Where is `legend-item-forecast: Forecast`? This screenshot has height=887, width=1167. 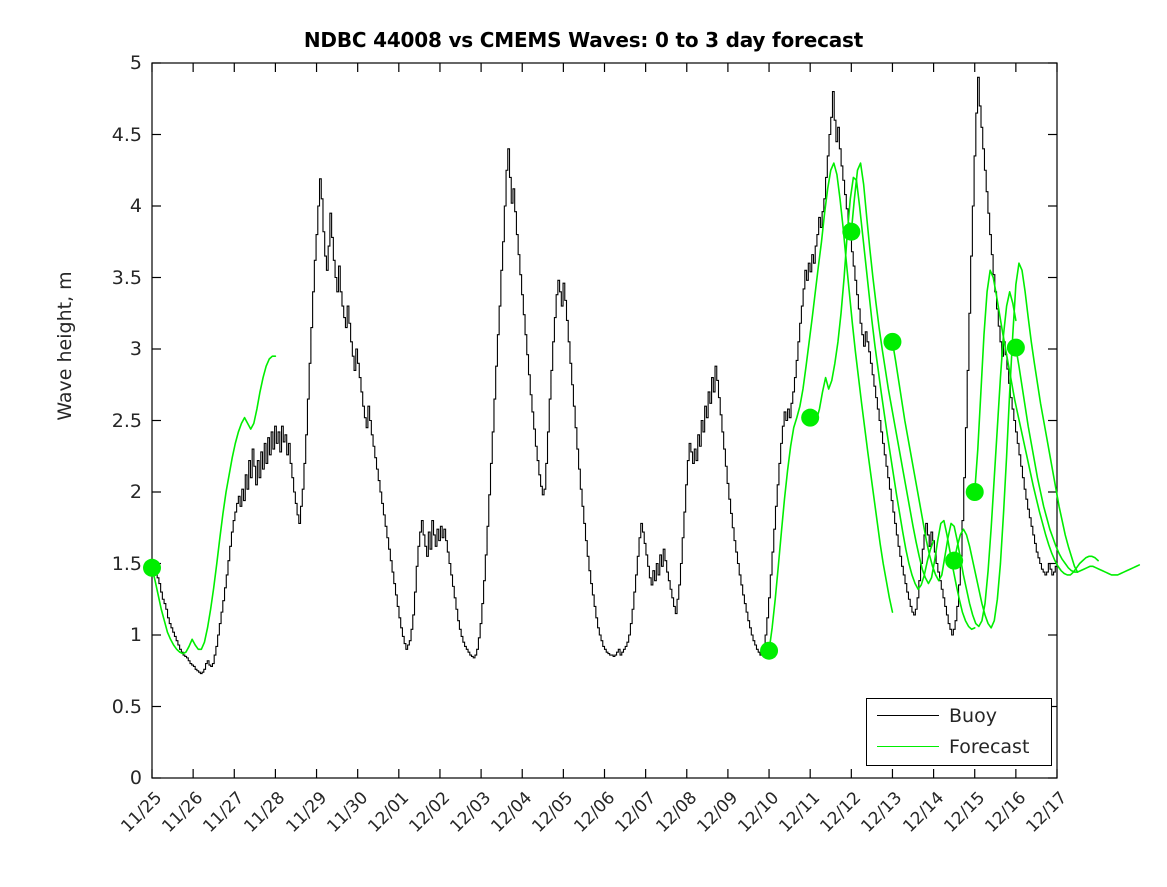
legend-item-forecast: Forecast is located at coordinates (960, 747).